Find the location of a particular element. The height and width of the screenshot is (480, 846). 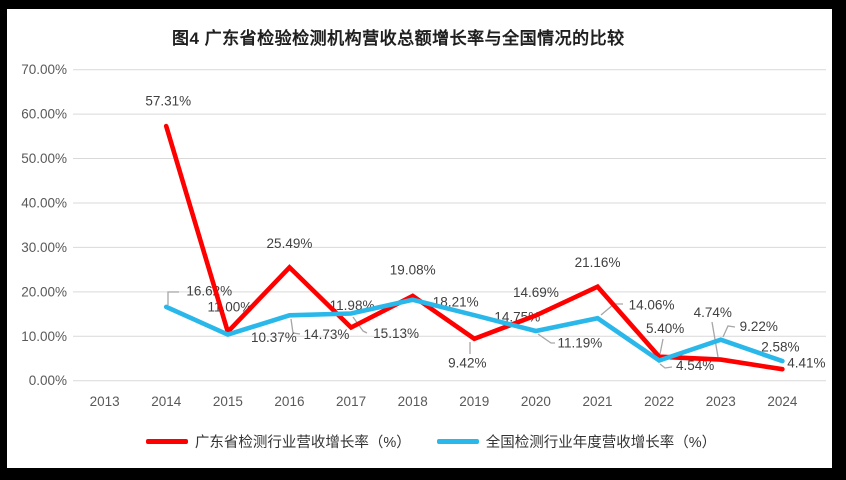

data-label-national: 15.13% is located at coordinates (396, 333).